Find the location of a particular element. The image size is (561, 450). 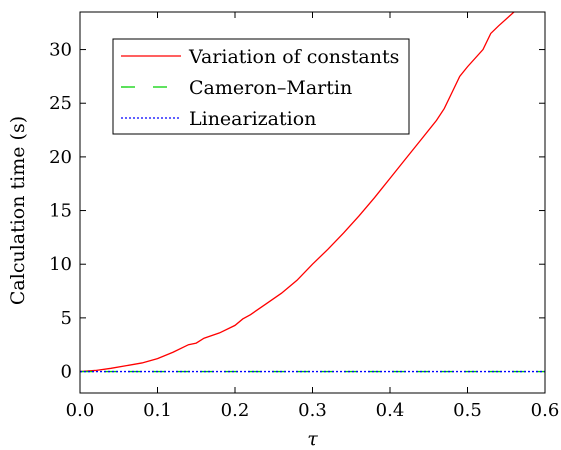

y-axis-label: Calculation time (s) is located at coordinates (18, 210).